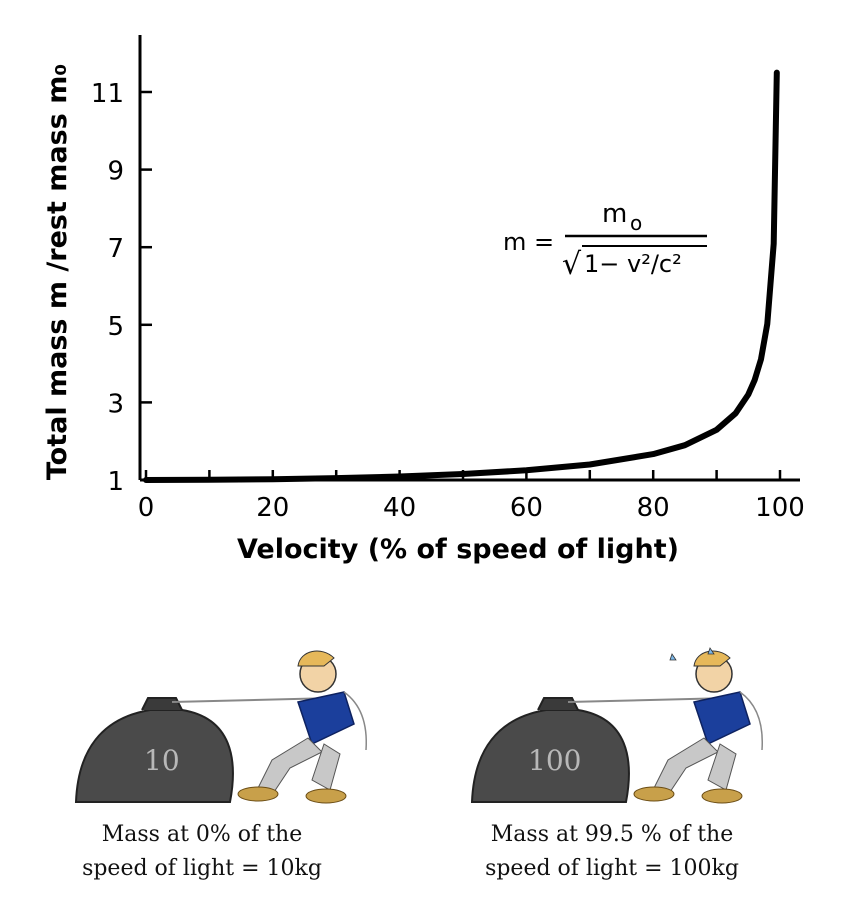 The image size is (843, 916). What do you see at coordinates (202, 852) in the screenshot?
I see `caption-rest-mass: Mass at 0% of the speed of light = 10kg` at bounding box center [202, 852].